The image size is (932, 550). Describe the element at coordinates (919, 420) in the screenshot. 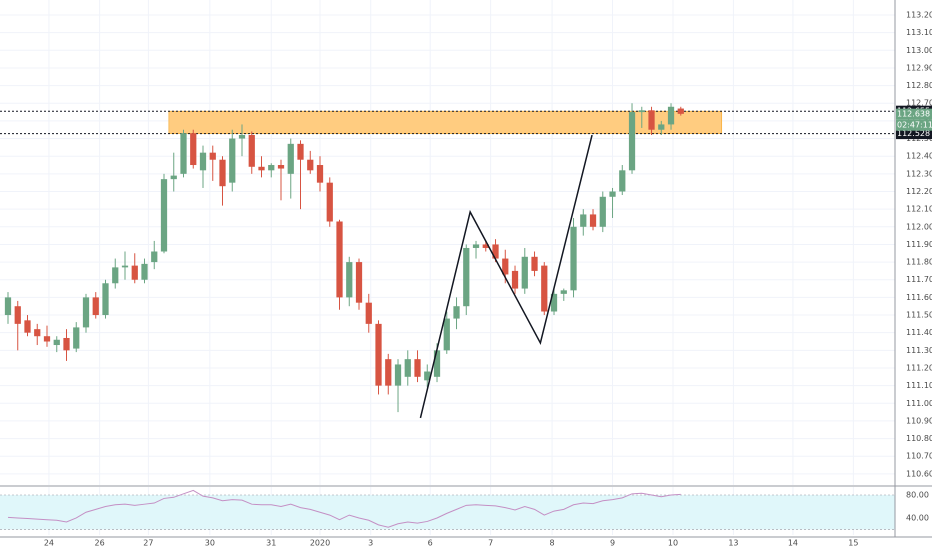

I see `y-tick-label: 110.900` at that location.